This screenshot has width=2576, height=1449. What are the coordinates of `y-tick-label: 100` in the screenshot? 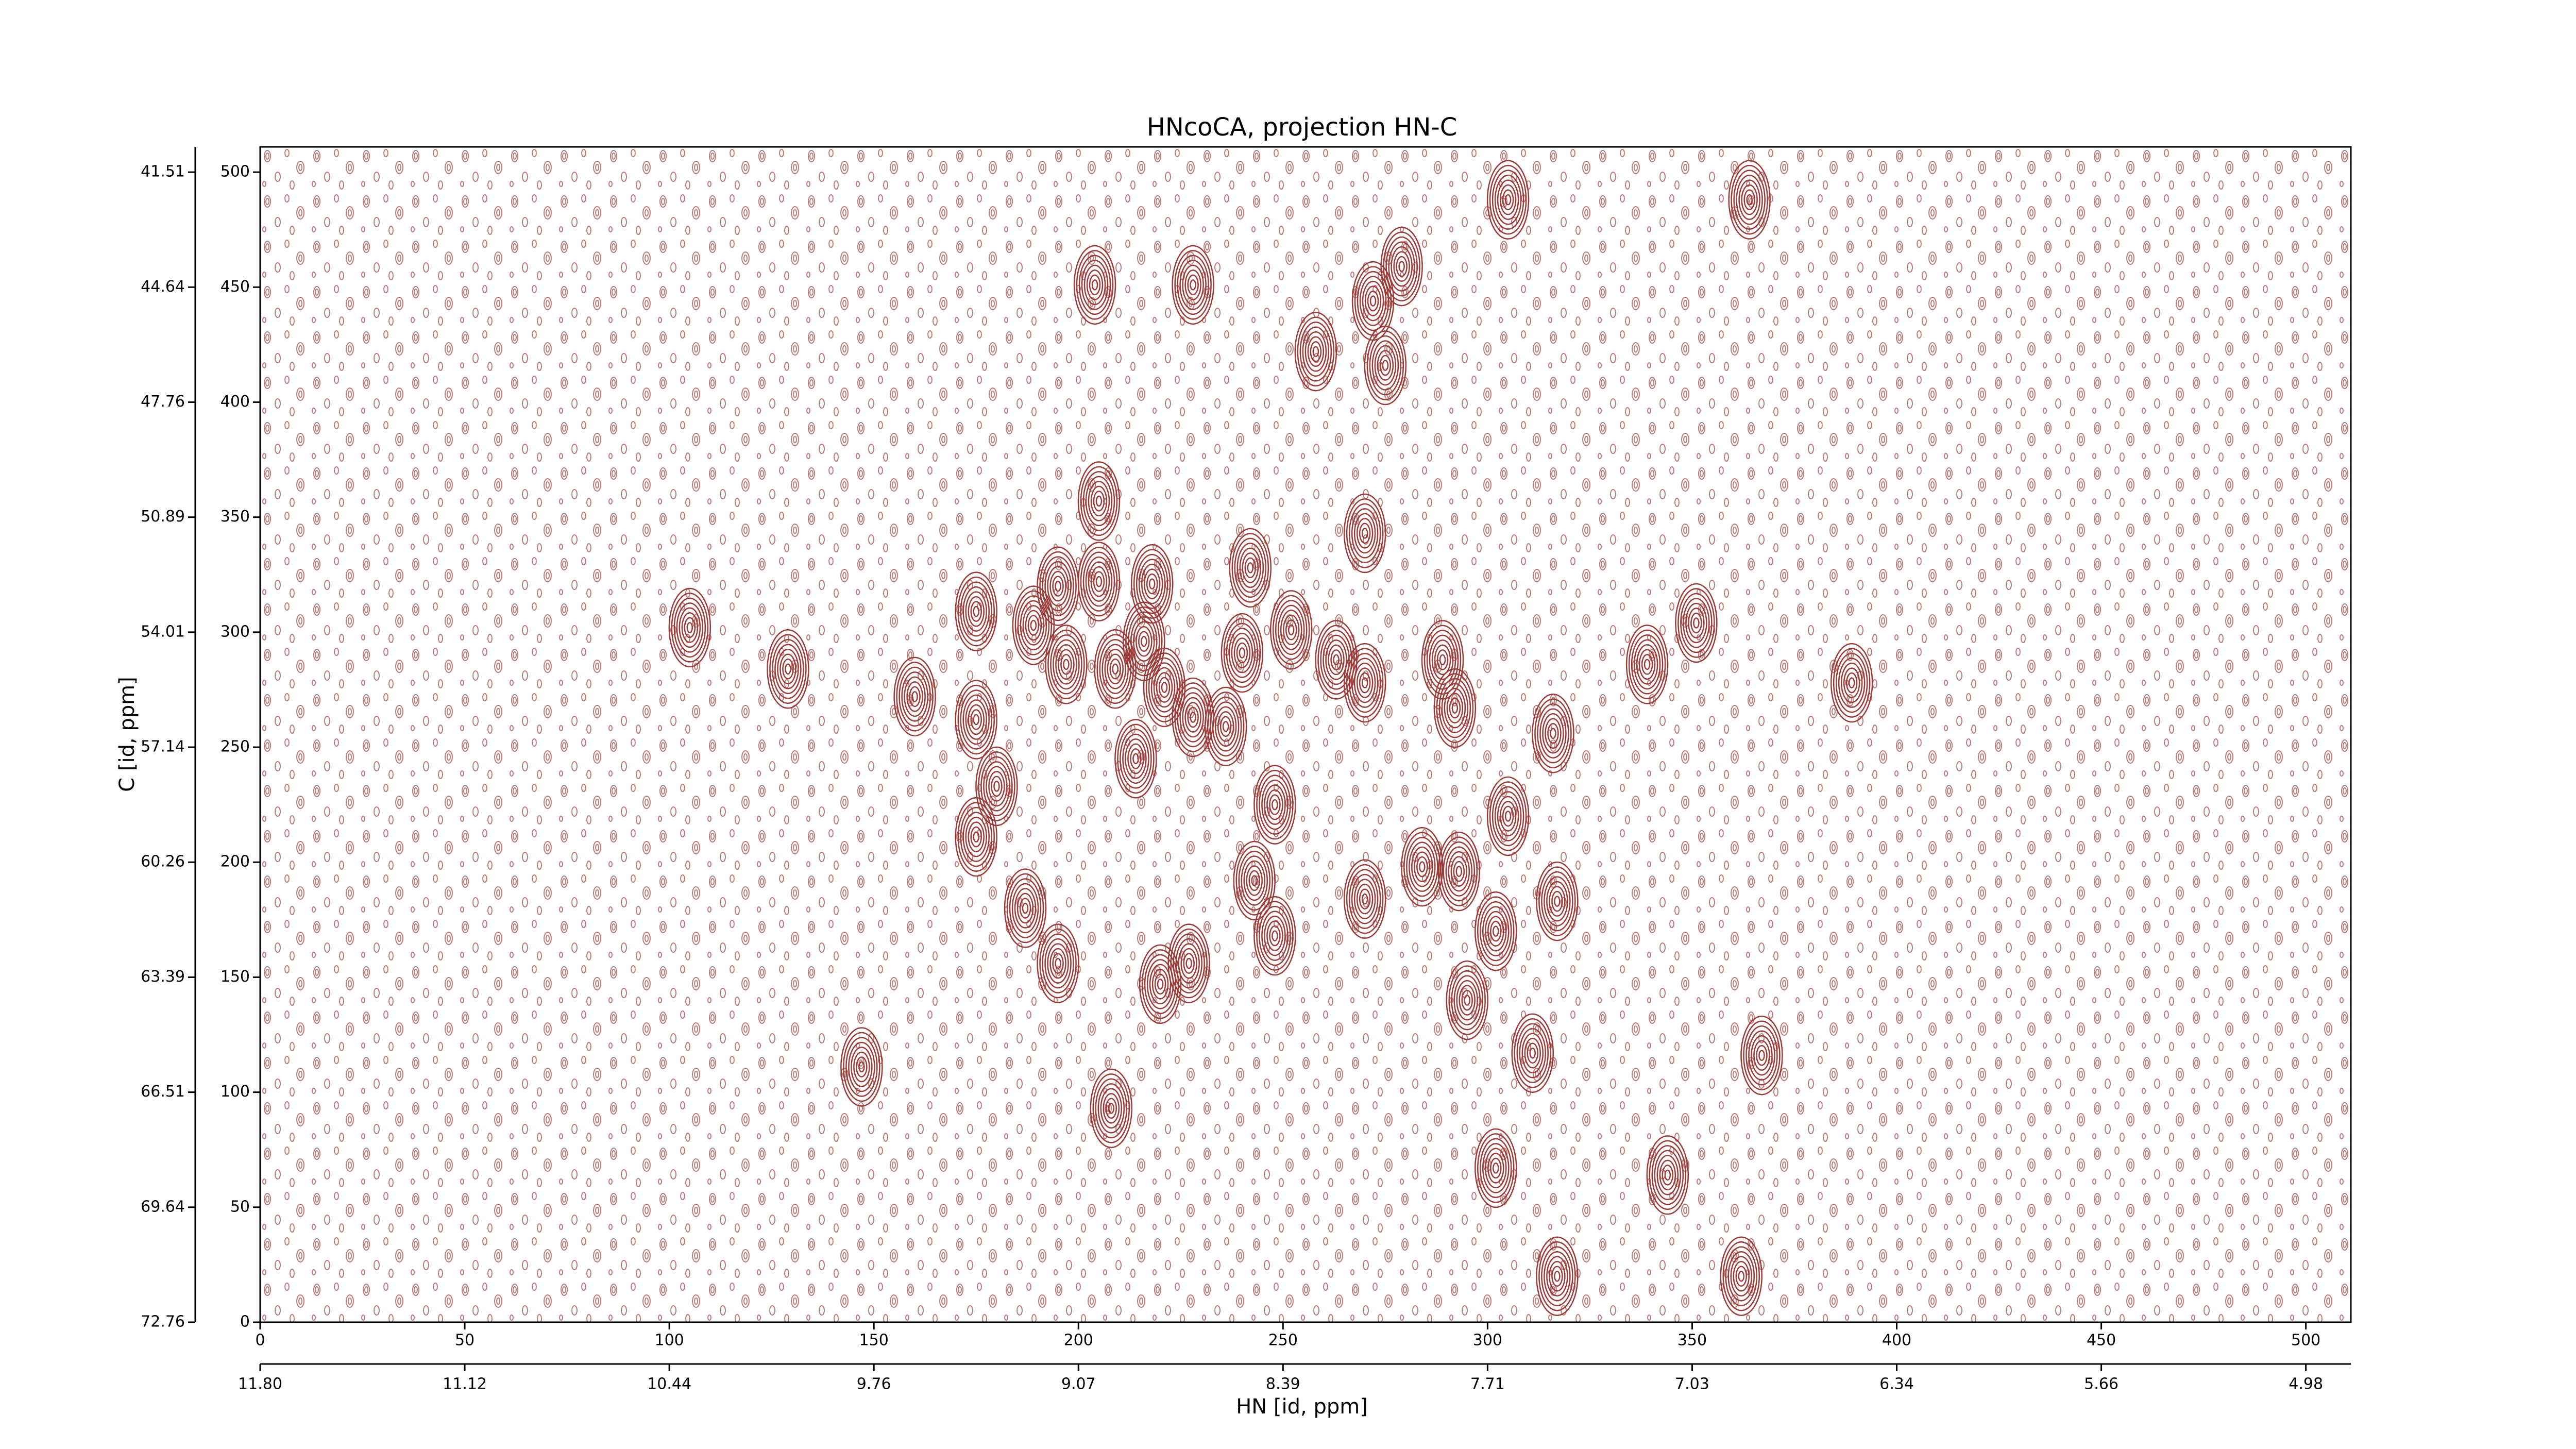 It's located at (235, 1092).